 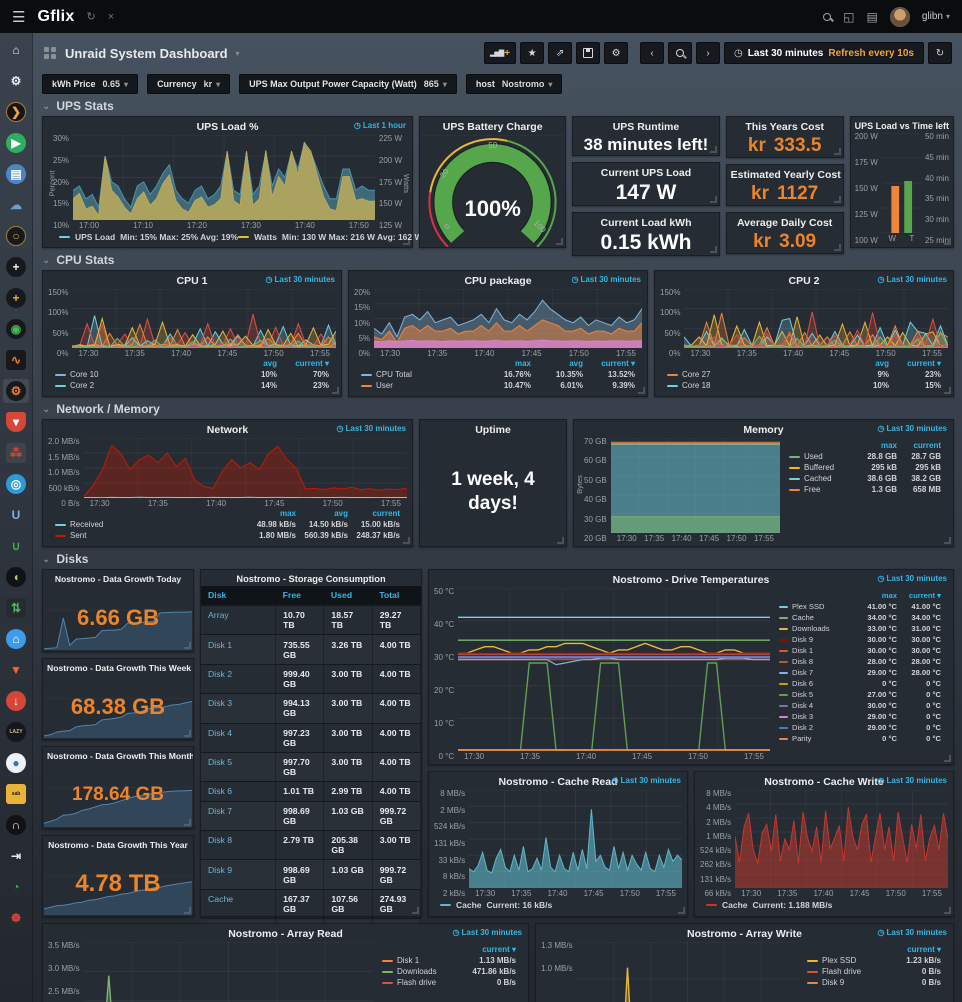 I want to click on variable-dropdown: Currency kr ▾, so click(x=189, y=84).